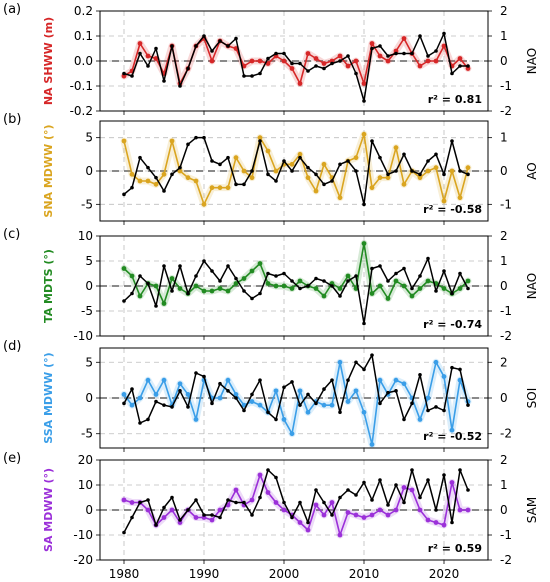  What do you see at coordinates (89, 171) in the screenshot?
I see `y-tick-label: 0` at bounding box center [89, 171].